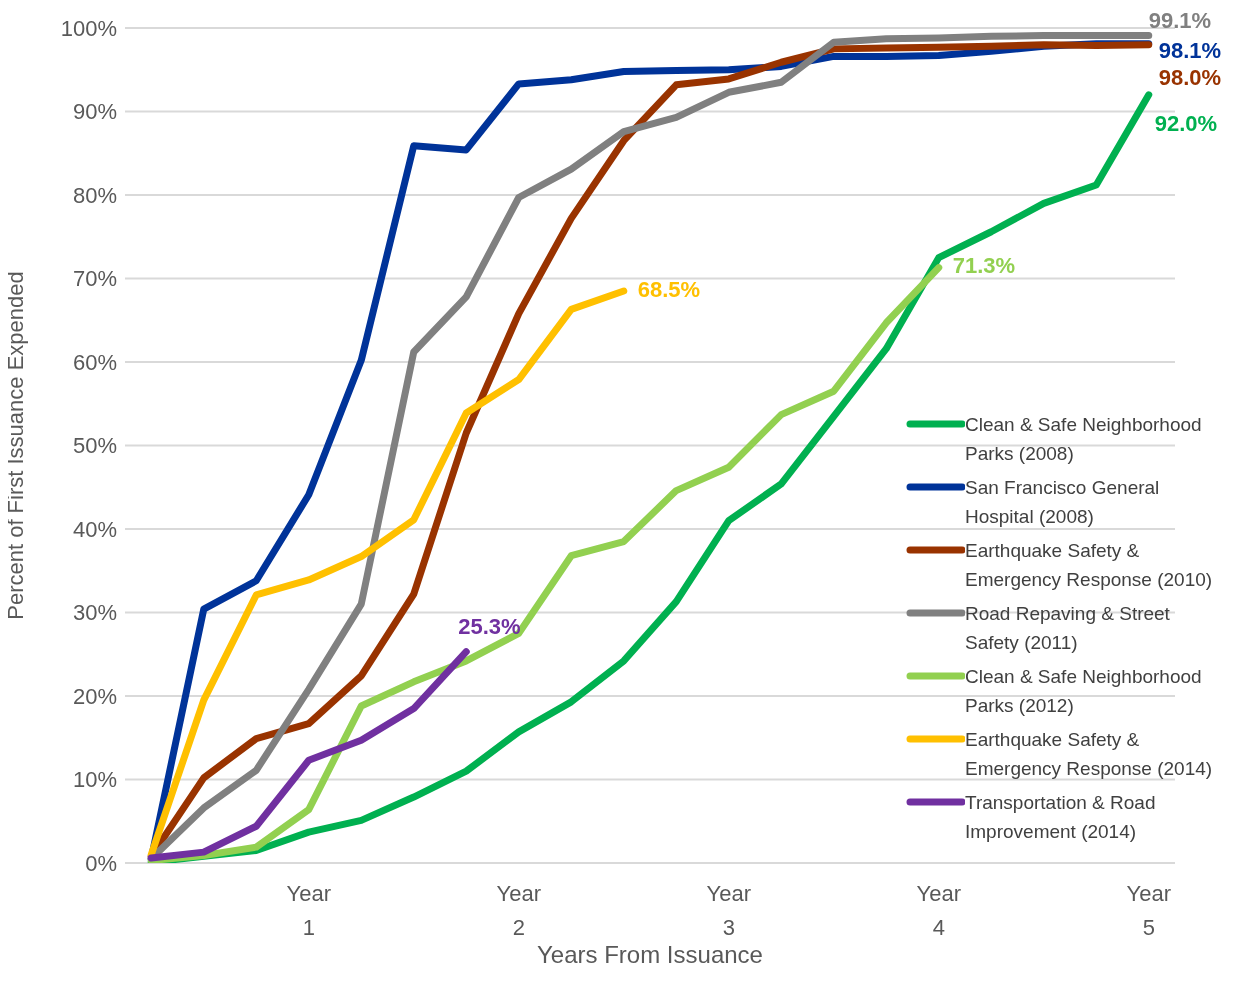  I want to click on x-tick-label: Year 3, so click(728, 910).